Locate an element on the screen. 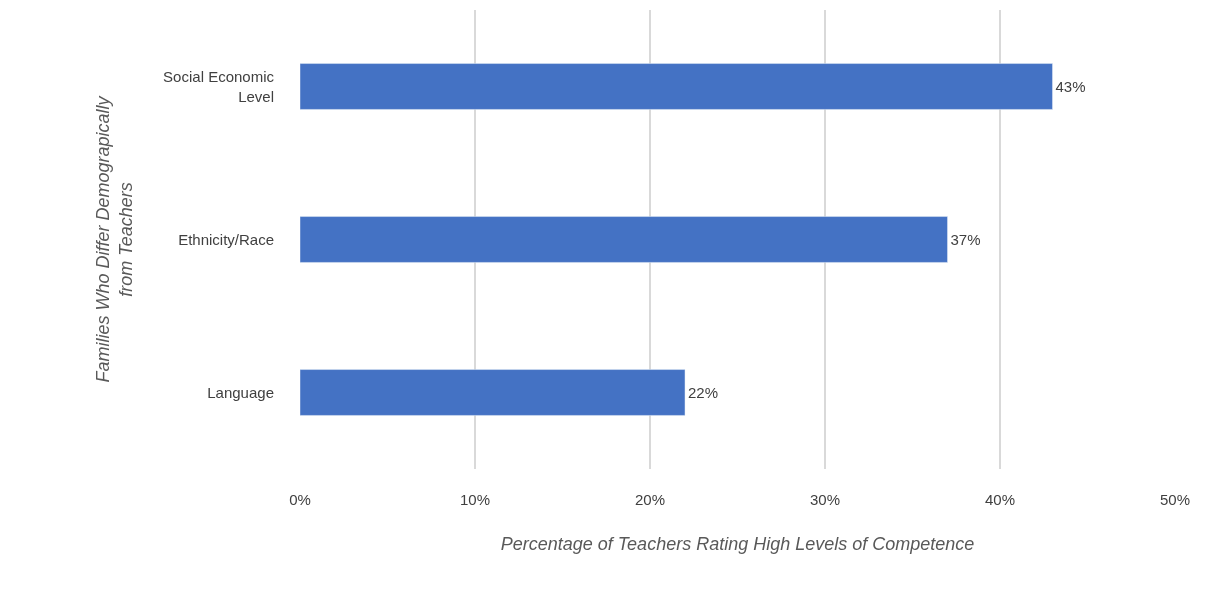 The width and height of the screenshot is (1205, 589). x-tick-label: 10% is located at coordinates (475, 499).